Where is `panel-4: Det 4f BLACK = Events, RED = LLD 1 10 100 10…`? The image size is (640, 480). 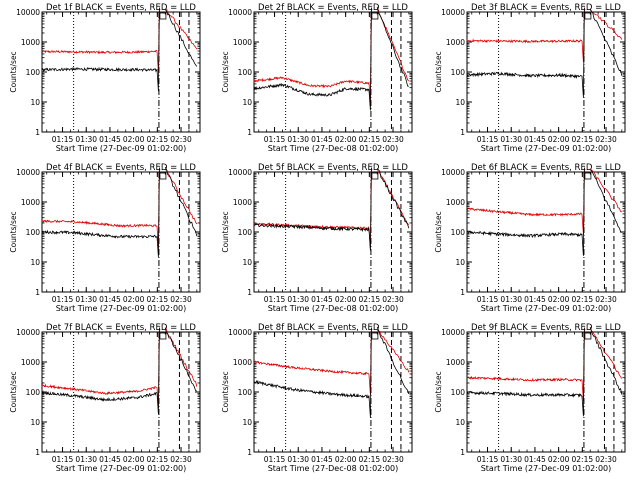
panel-4: Det 4f BLACK = Events, RED = LLD 1 10 100 10… is located at coordinates (105, 238).